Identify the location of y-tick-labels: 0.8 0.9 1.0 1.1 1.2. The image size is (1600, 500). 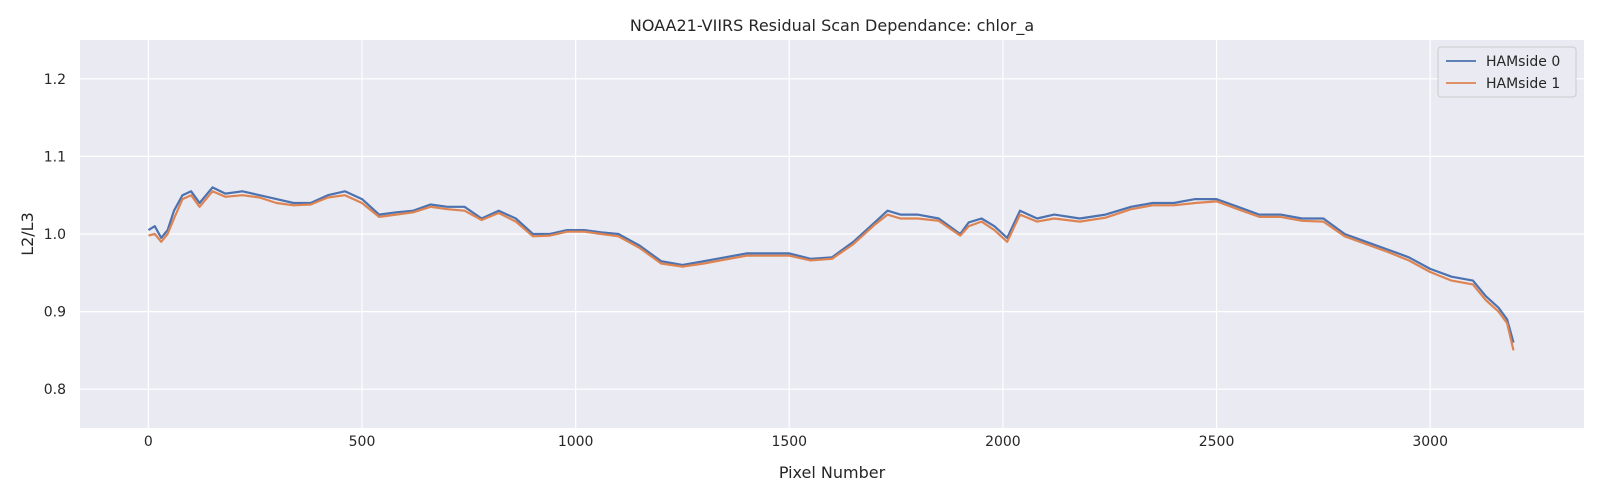
(55, 235).